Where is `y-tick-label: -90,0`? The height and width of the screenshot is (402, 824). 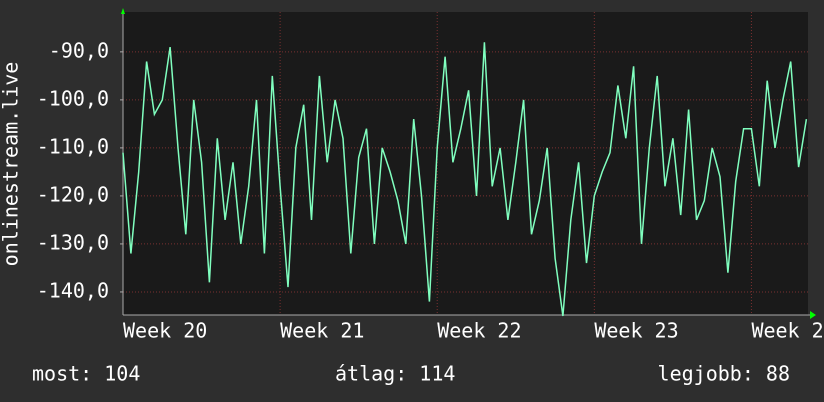
y-tick-label: -90,0 is located at coordinates (79, 50).